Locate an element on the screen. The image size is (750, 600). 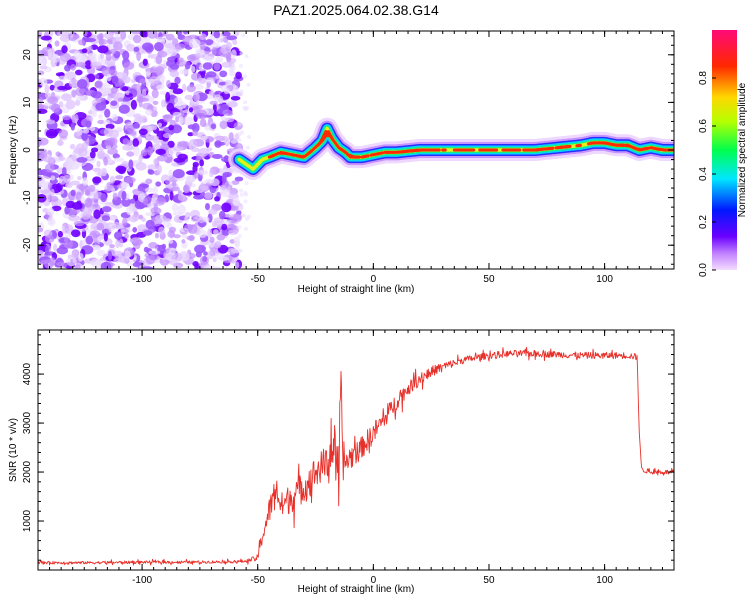
figure-title: PAZ1.2025.064.02.38.G14 is located at coordinates (356, 10).